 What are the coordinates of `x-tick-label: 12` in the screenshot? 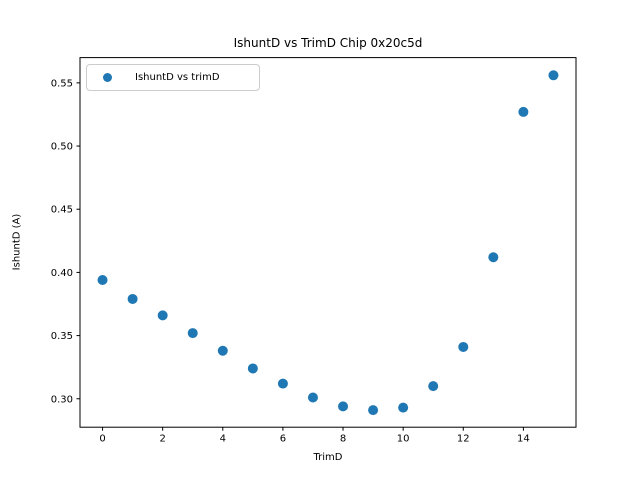 It's located at (463, 439).